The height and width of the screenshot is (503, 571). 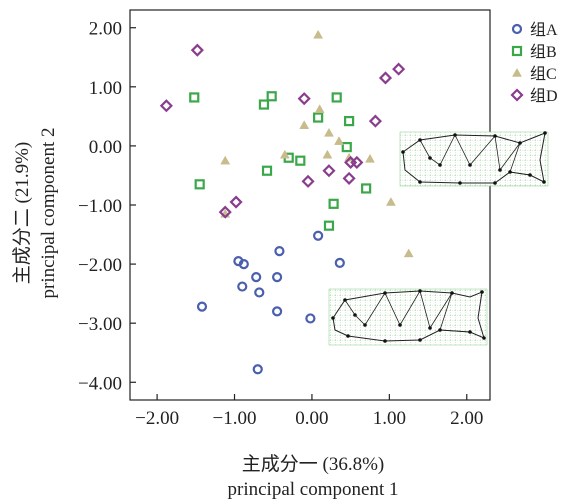 What do you see at coordinates (474, 159) in the screenshot?
I see `fish-landmark-diagram-upper` at bounding box center [474, 159].